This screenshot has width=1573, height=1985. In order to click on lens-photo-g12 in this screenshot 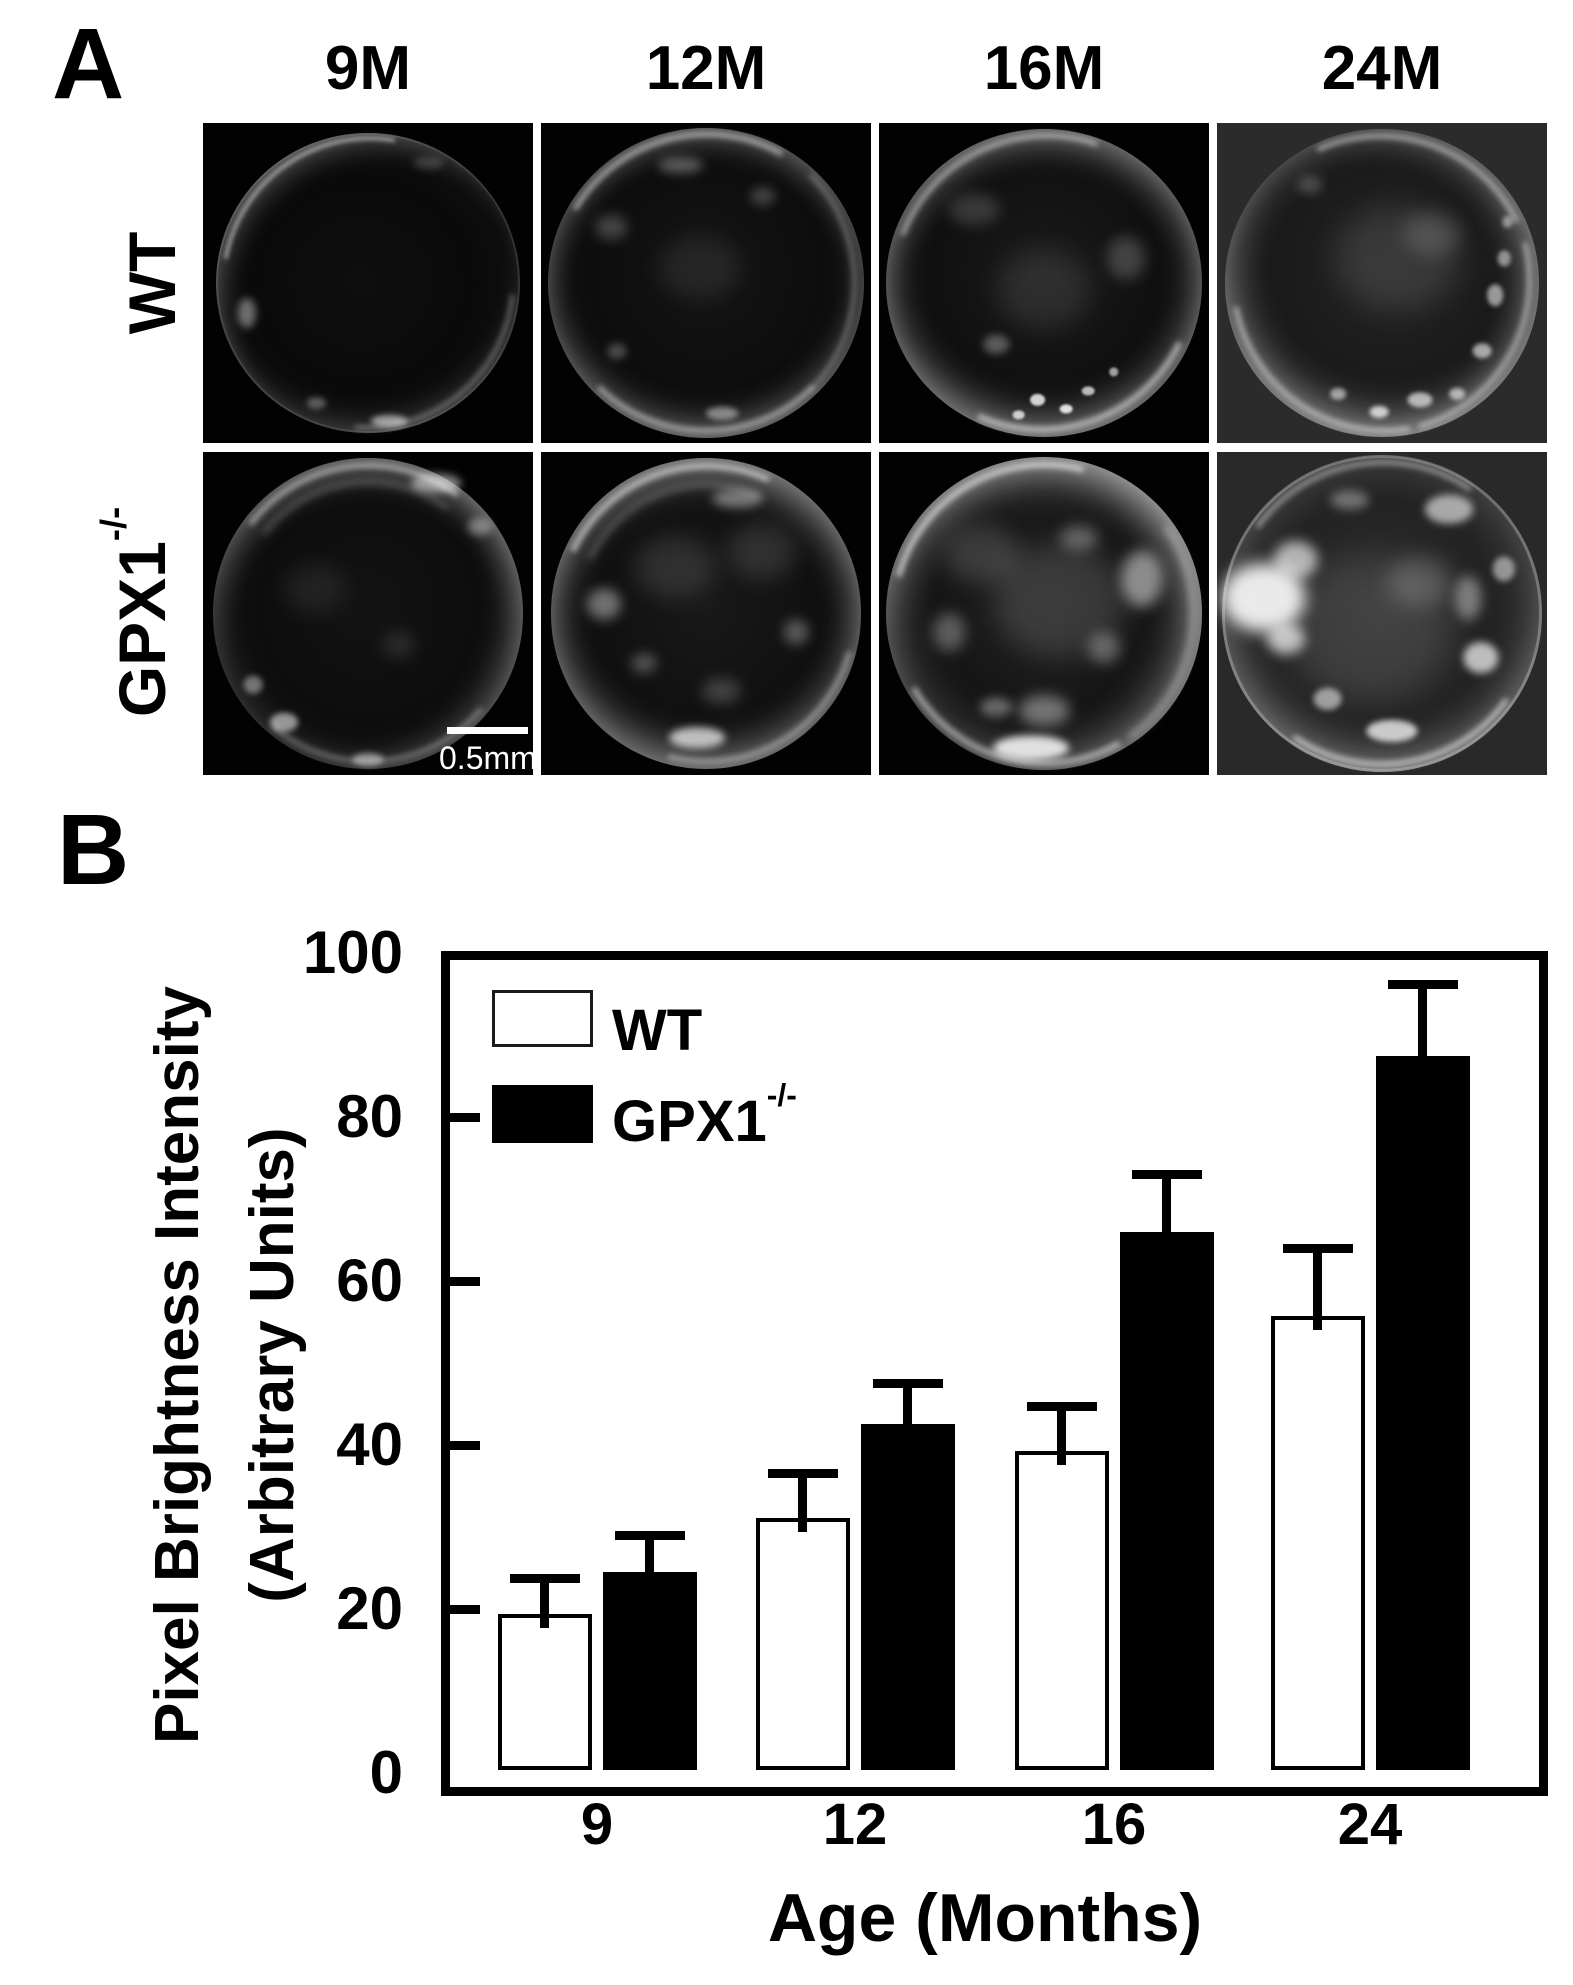, I will do `click(706, 613)`.